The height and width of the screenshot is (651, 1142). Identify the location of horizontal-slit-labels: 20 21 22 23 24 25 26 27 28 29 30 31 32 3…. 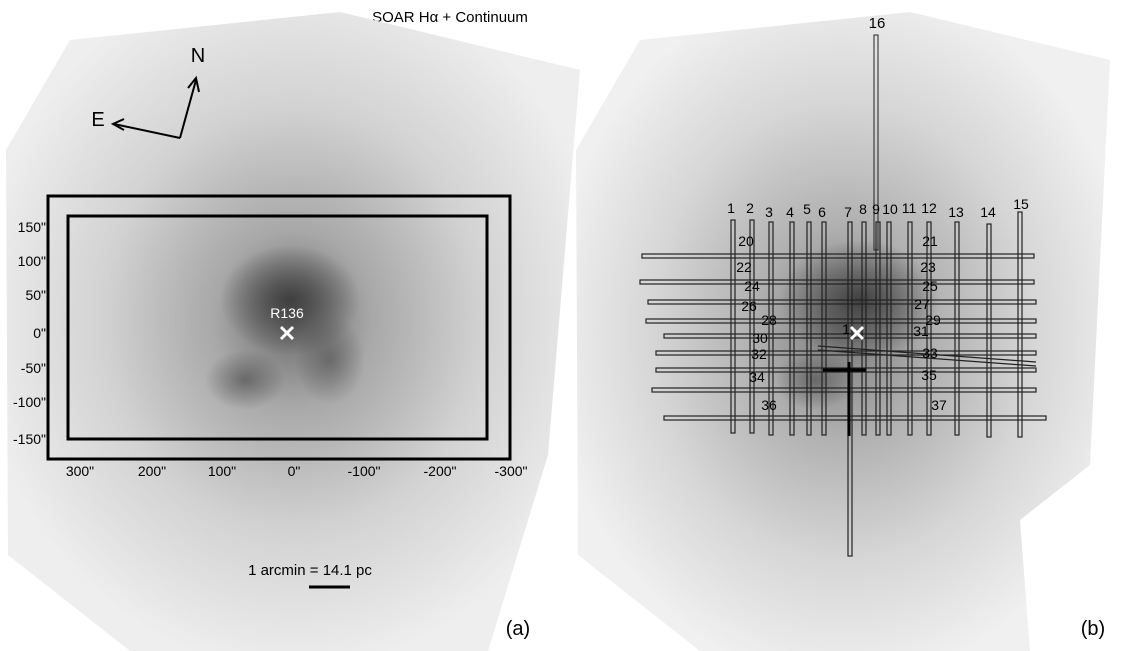
(841, 323).